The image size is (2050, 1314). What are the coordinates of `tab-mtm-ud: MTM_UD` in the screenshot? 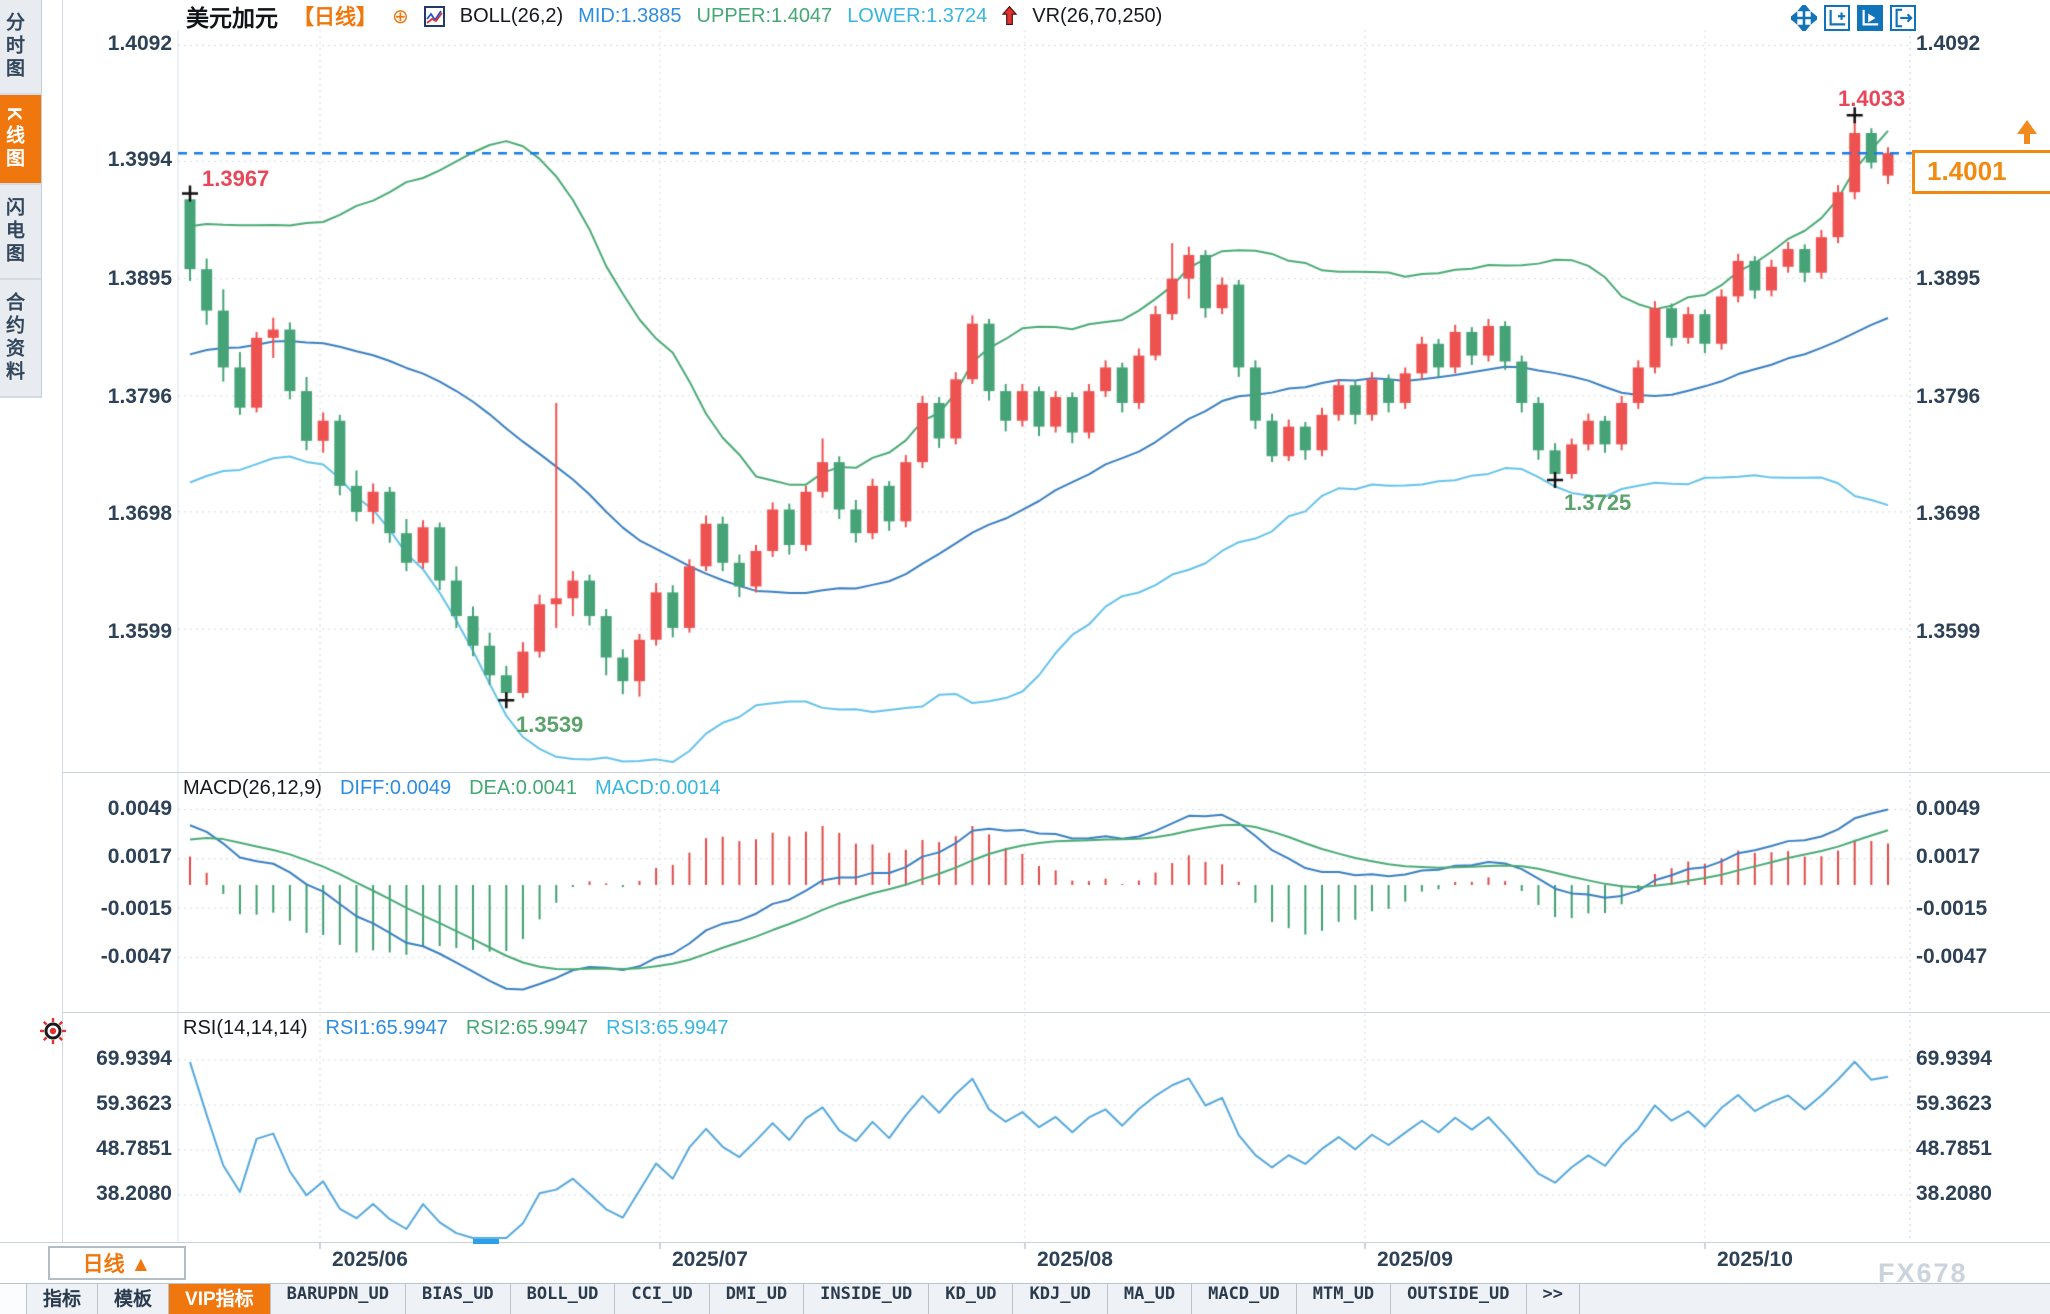 It's located at (1344, 1299).